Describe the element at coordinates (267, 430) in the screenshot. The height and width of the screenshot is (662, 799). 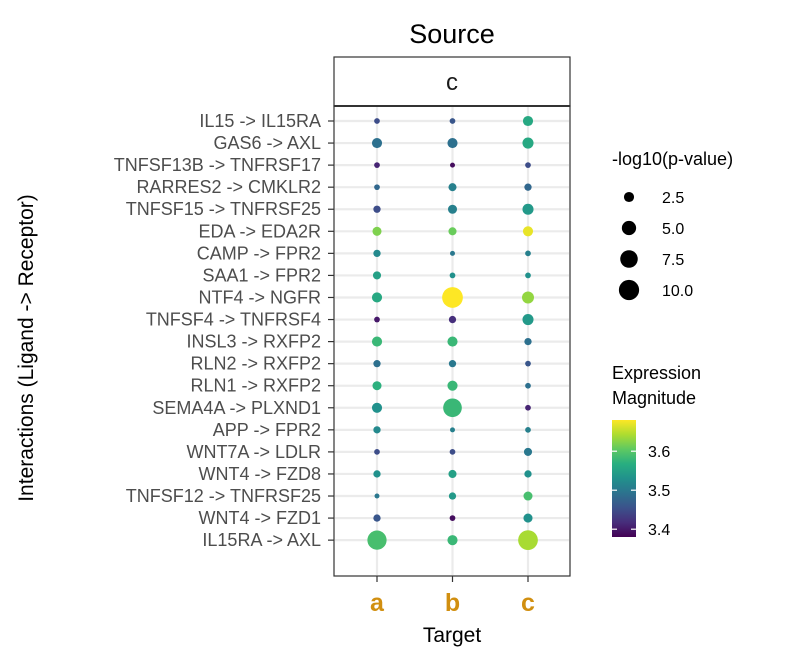
I see `y-tick-label: APP -> FPR2` at that location.